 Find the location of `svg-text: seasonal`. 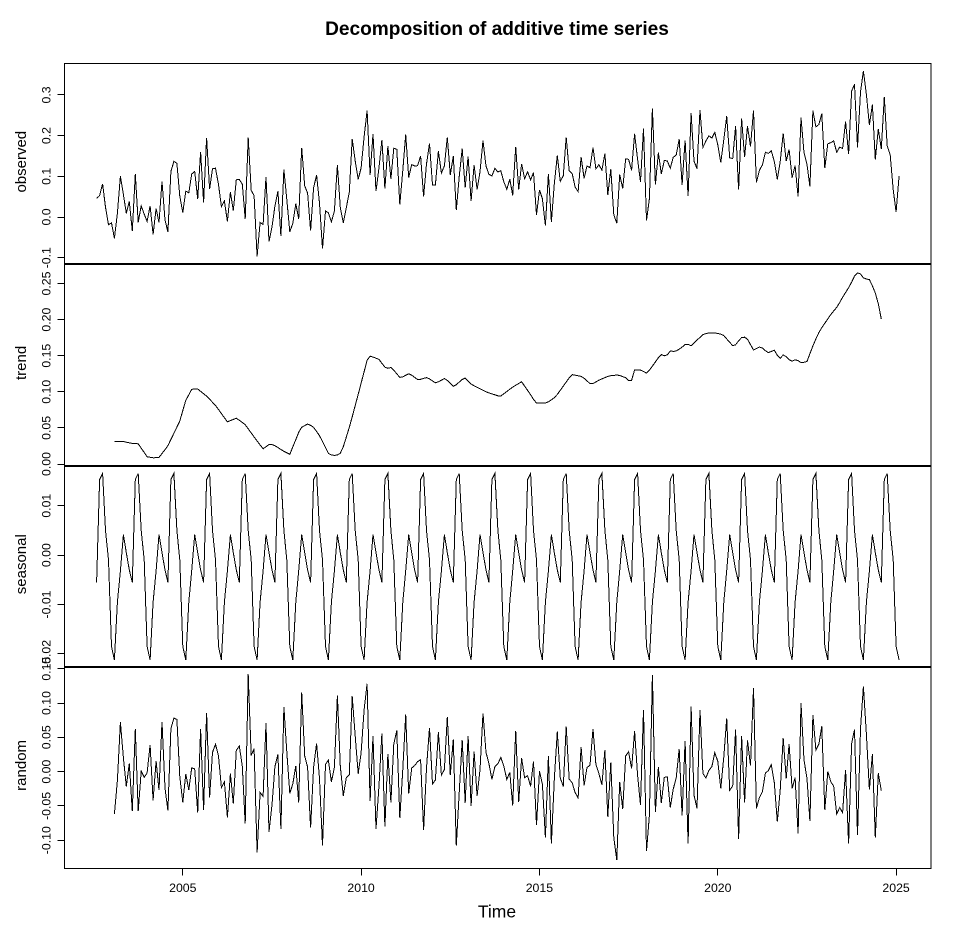

svg-text: seasonal is located at coordinates (21, 564).